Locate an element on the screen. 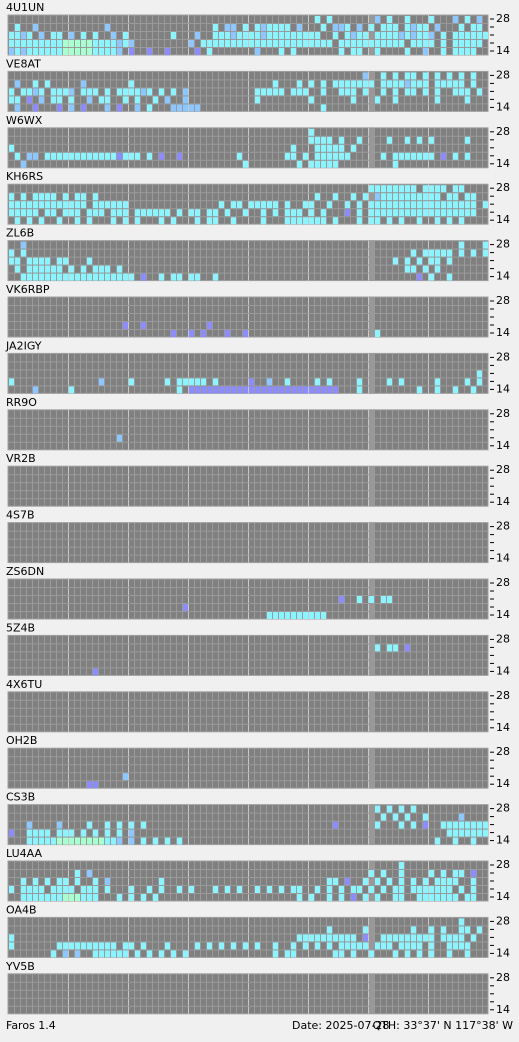 The image size is (519, 1042). beacon-call: LU4AA is located at coordinates (24, 853).